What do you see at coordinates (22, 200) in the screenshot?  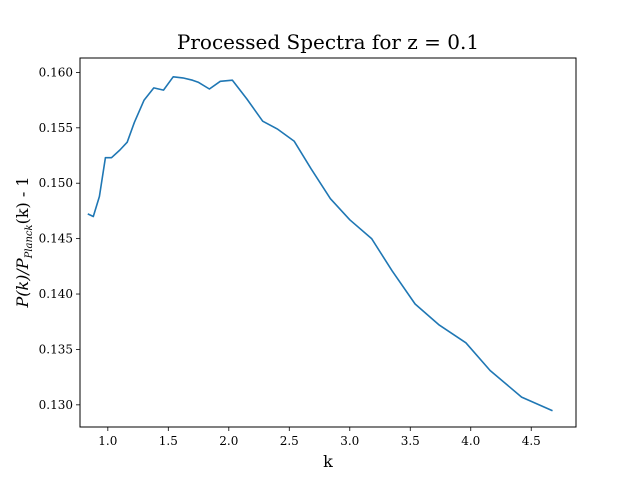 I see `y-axis-label-tail: (k) - 1` at bounding box center [22, 200].